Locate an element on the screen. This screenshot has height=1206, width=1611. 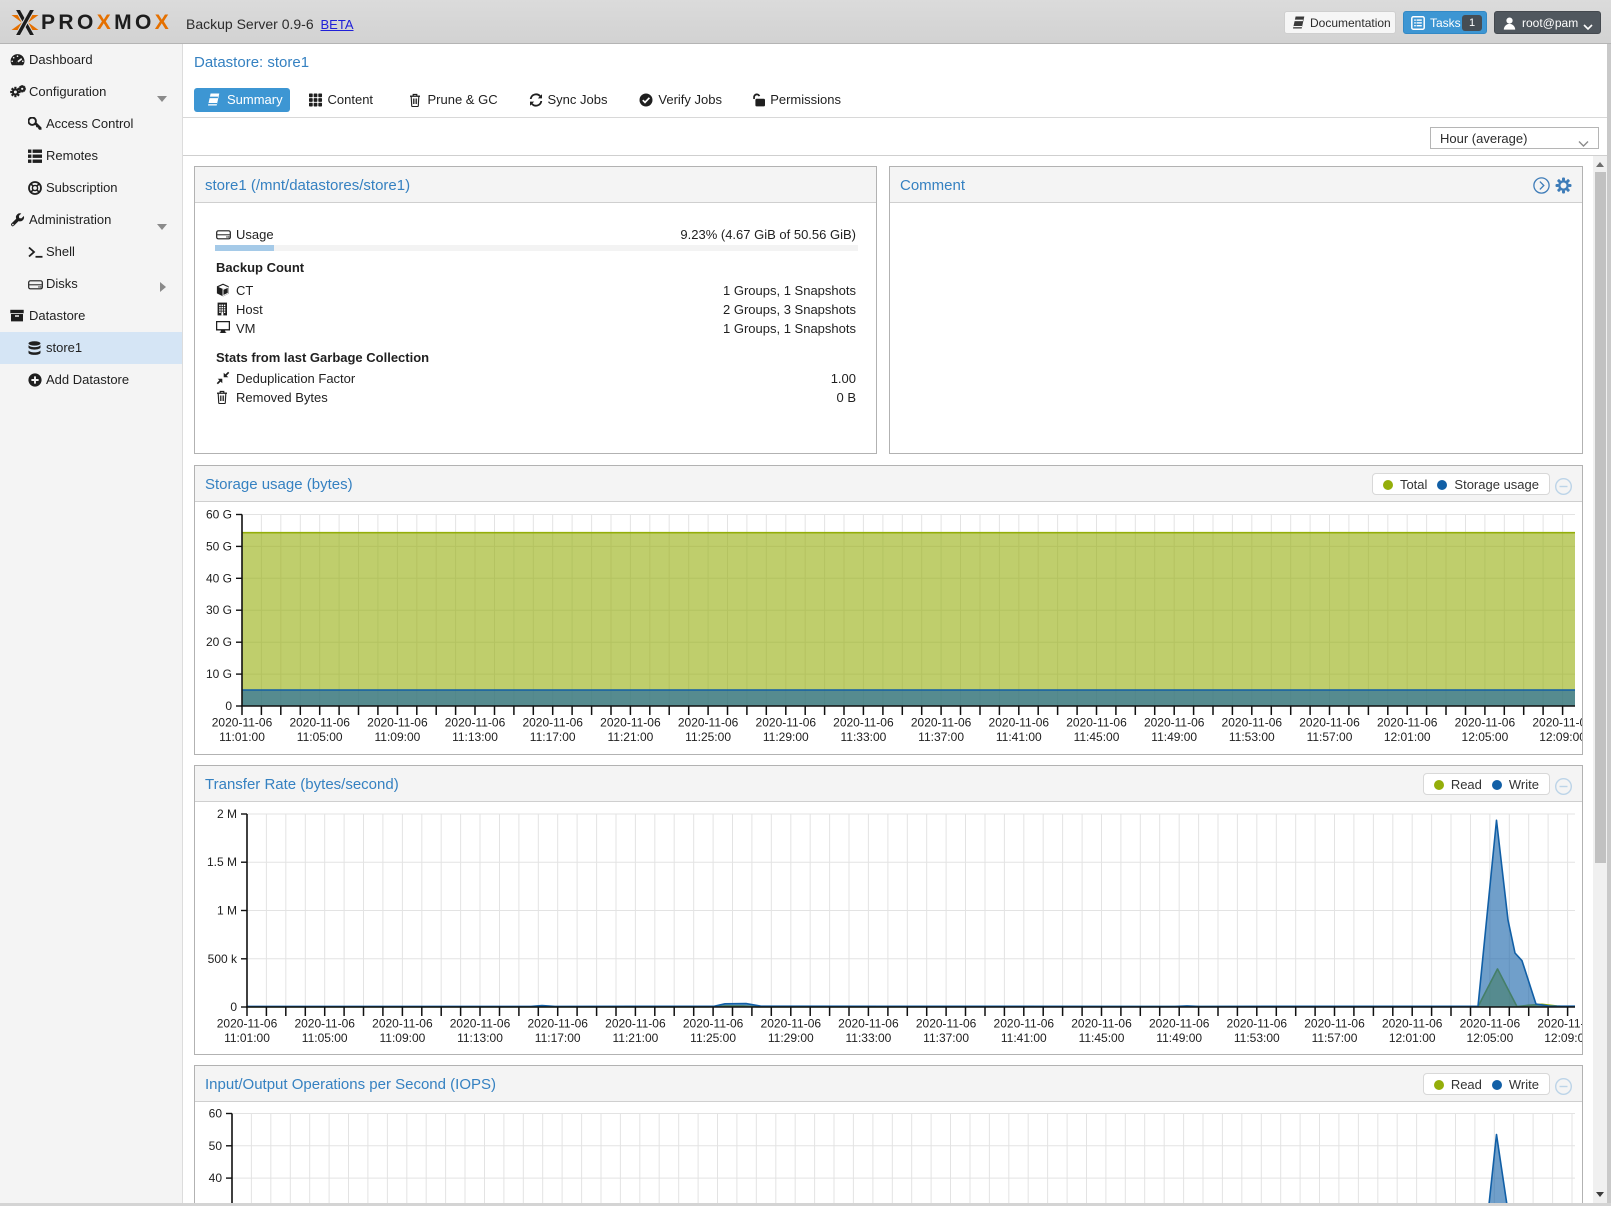
svg-text: 10 G is located at coordinates (219, 674).